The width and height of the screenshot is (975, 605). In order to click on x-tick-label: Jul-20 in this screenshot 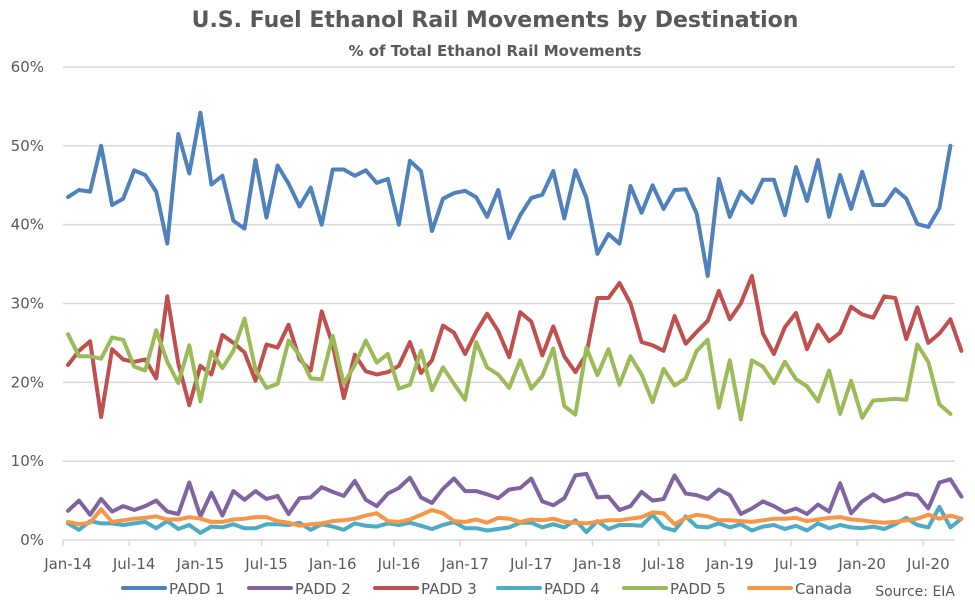, I will do `click(928, 564)`.